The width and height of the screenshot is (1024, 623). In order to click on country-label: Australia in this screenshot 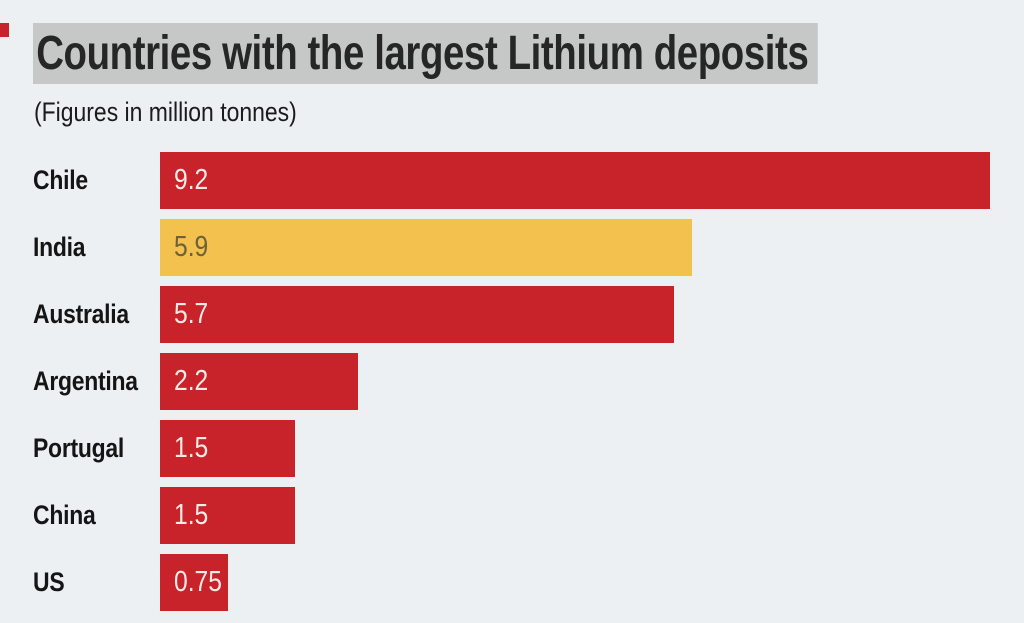, I will do `click(96, 314)`.